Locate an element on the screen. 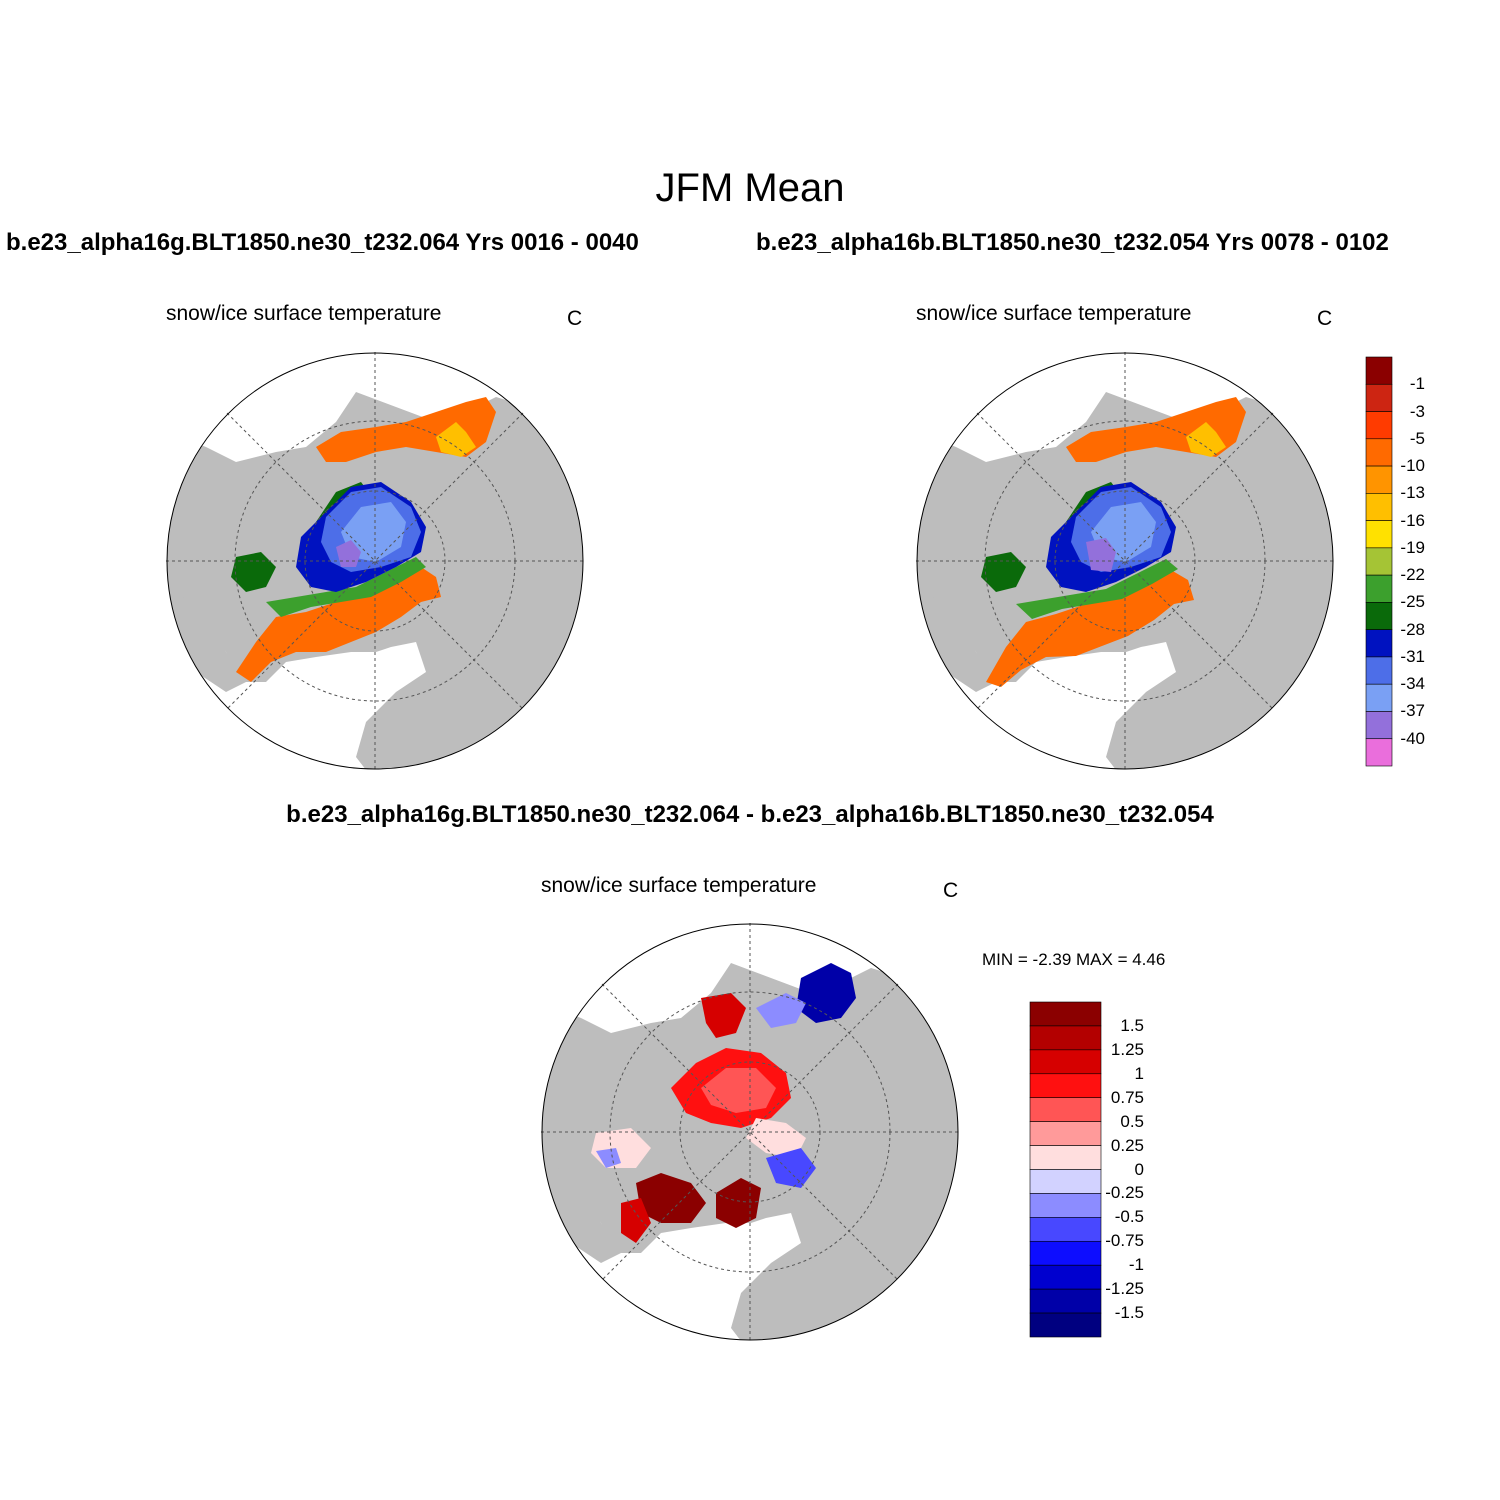  difference-colorbar-tick-label: 1 is located at coordinates (1139, 1073).